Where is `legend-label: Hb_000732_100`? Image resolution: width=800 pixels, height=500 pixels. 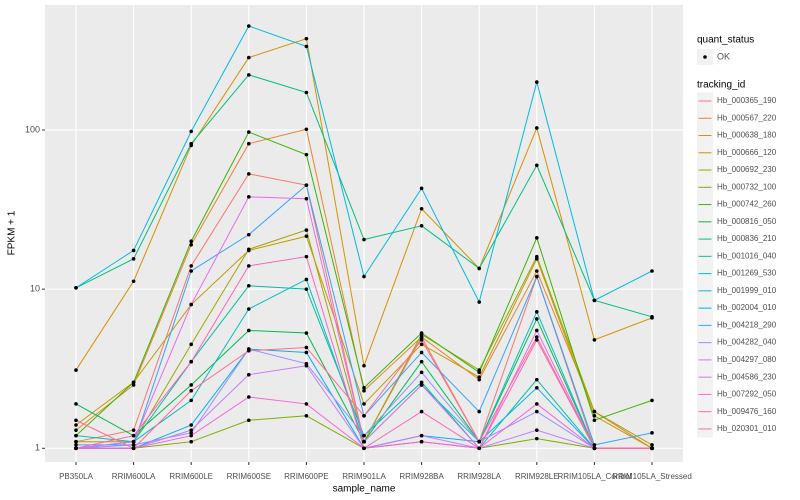 legend-label: Hb_000732_100 is located at coordinates (747, 186).